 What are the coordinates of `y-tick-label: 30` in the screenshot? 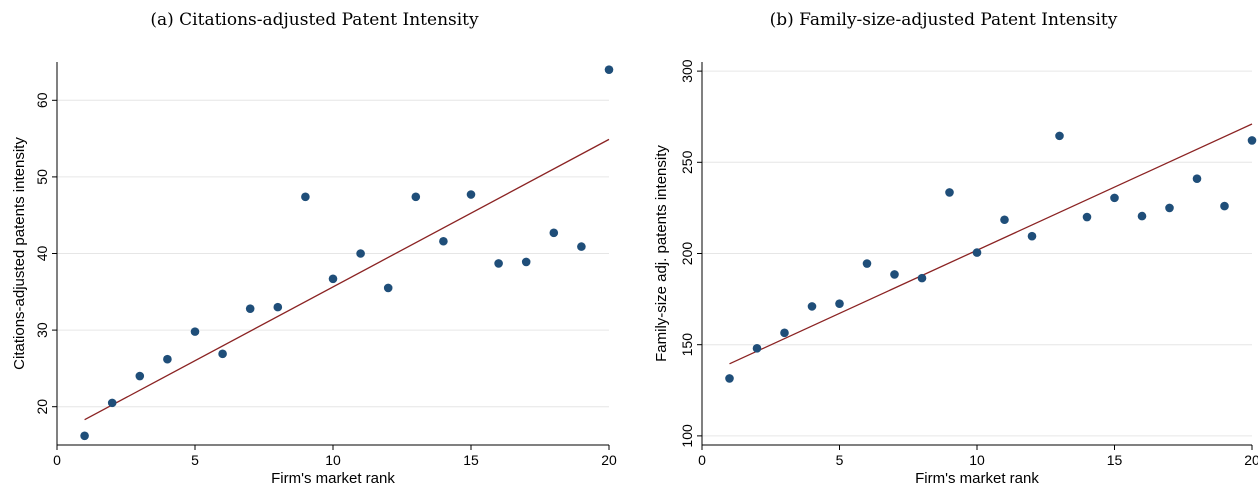 It's located at (42, 330).